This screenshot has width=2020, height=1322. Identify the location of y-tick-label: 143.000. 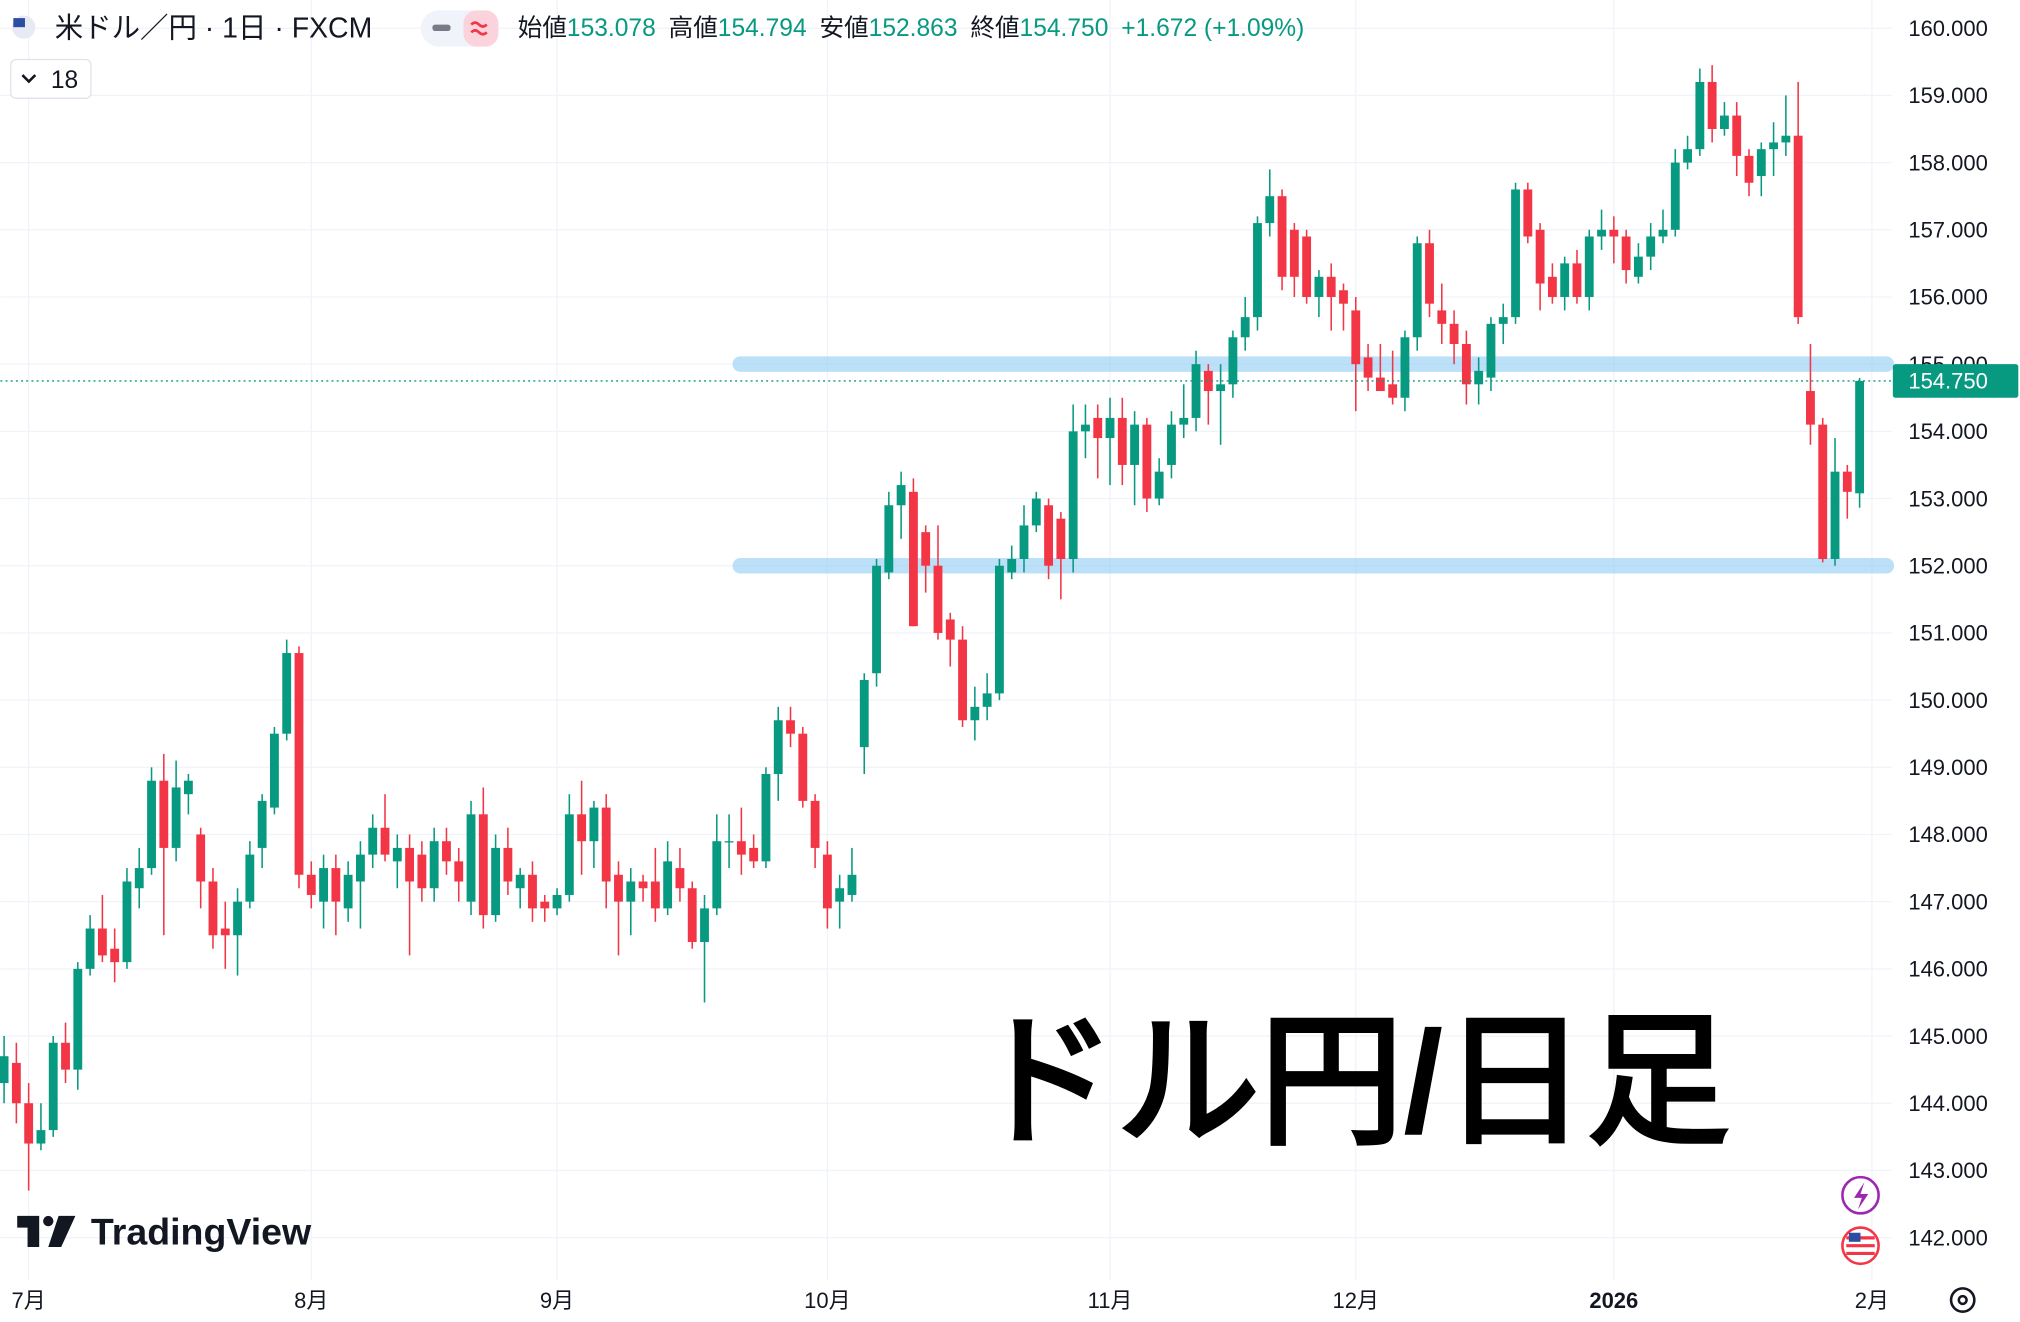
(1947, 1170).